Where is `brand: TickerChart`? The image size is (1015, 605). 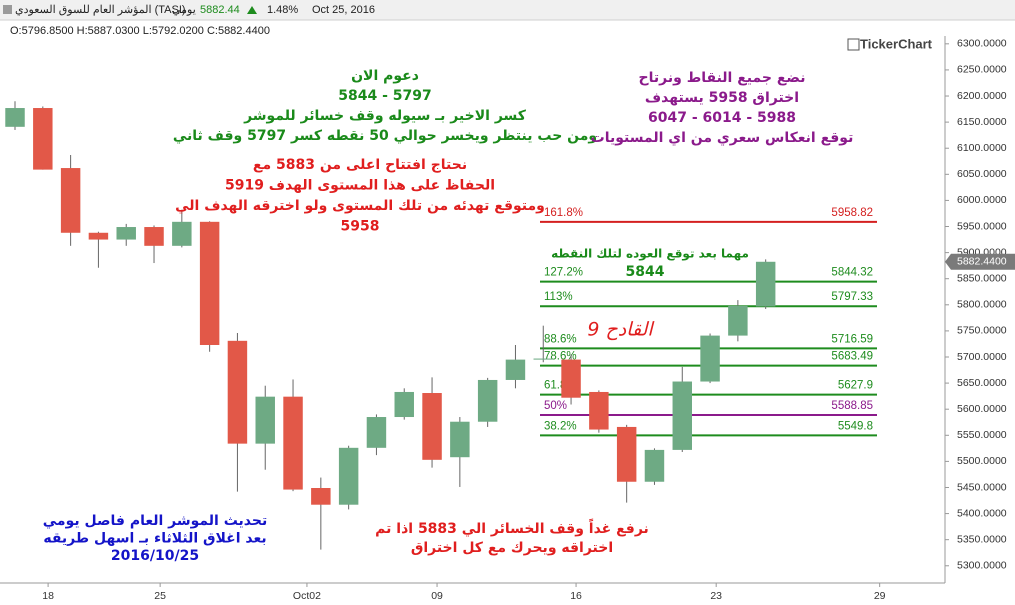 brand: TickerChart is located at coordinates (896, 43).